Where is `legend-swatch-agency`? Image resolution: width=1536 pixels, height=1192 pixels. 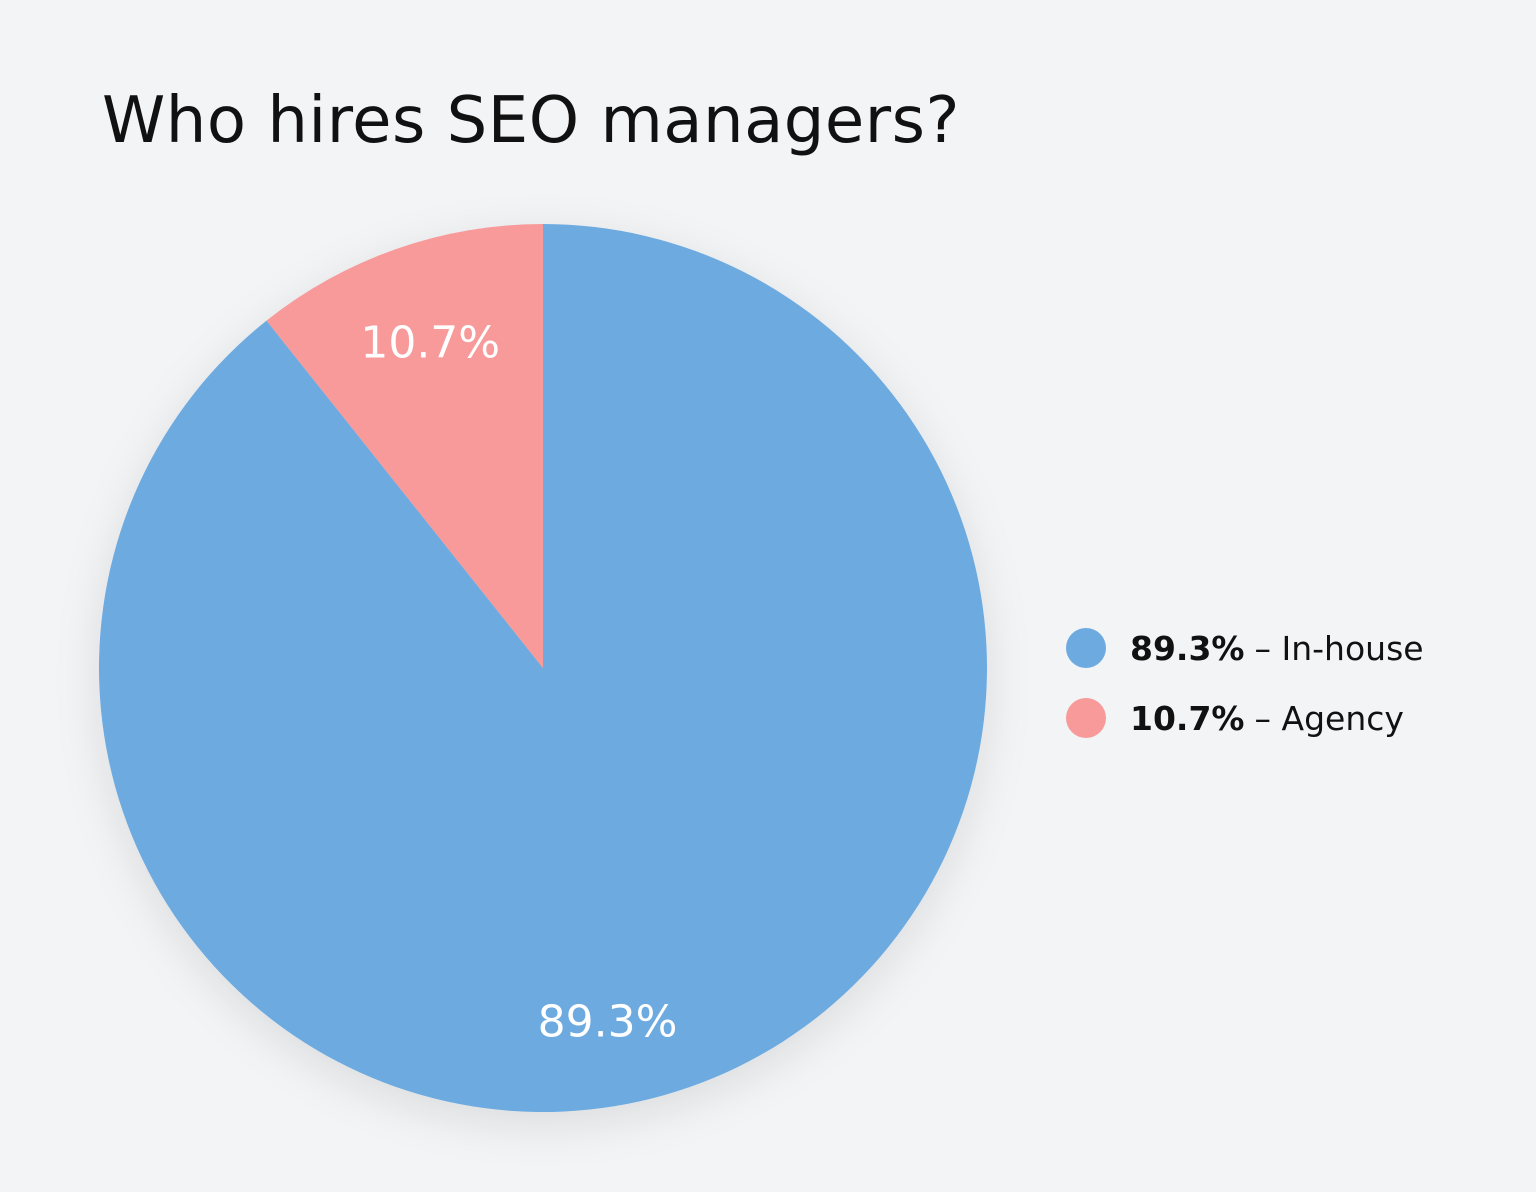
legend-swatch-agency is located at coordinates (1086, 718).